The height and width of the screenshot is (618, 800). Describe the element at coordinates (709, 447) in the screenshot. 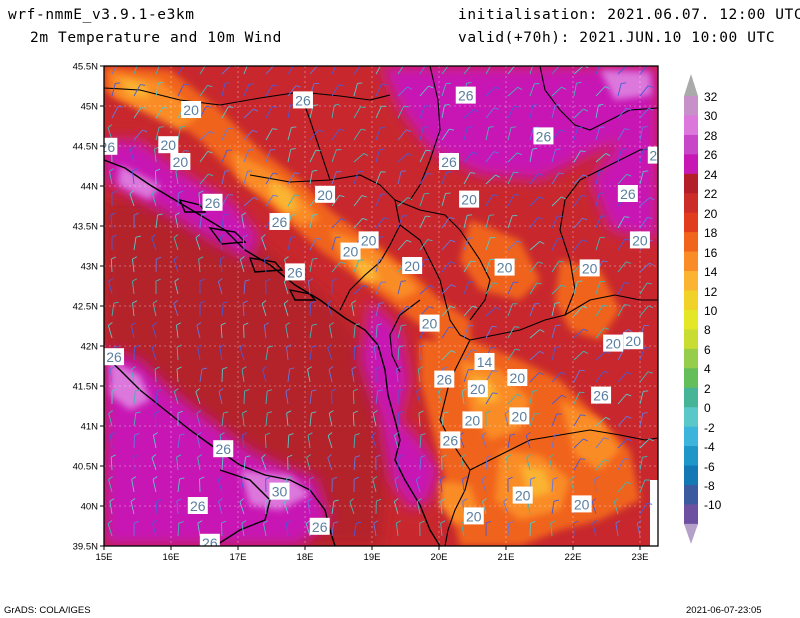

I see `colorbar-label: -4` at that location.